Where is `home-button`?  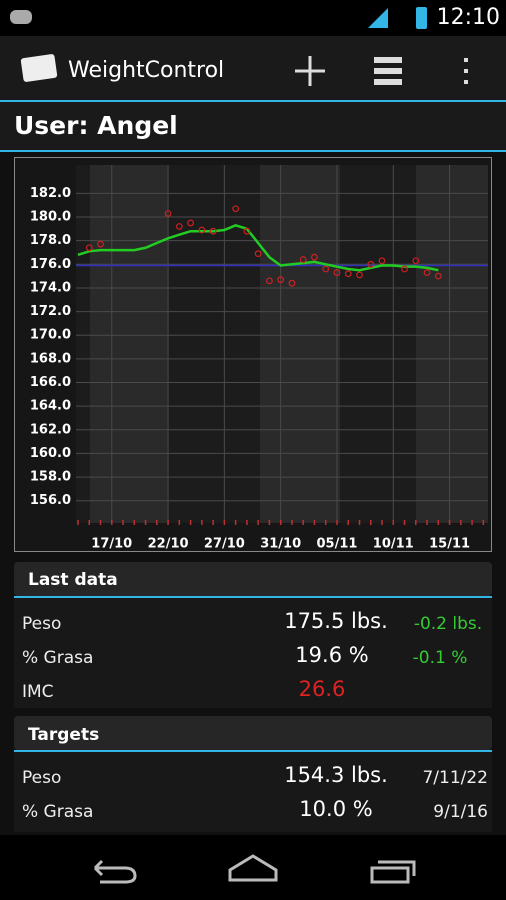
home-button is located at coordinates (253, 868).